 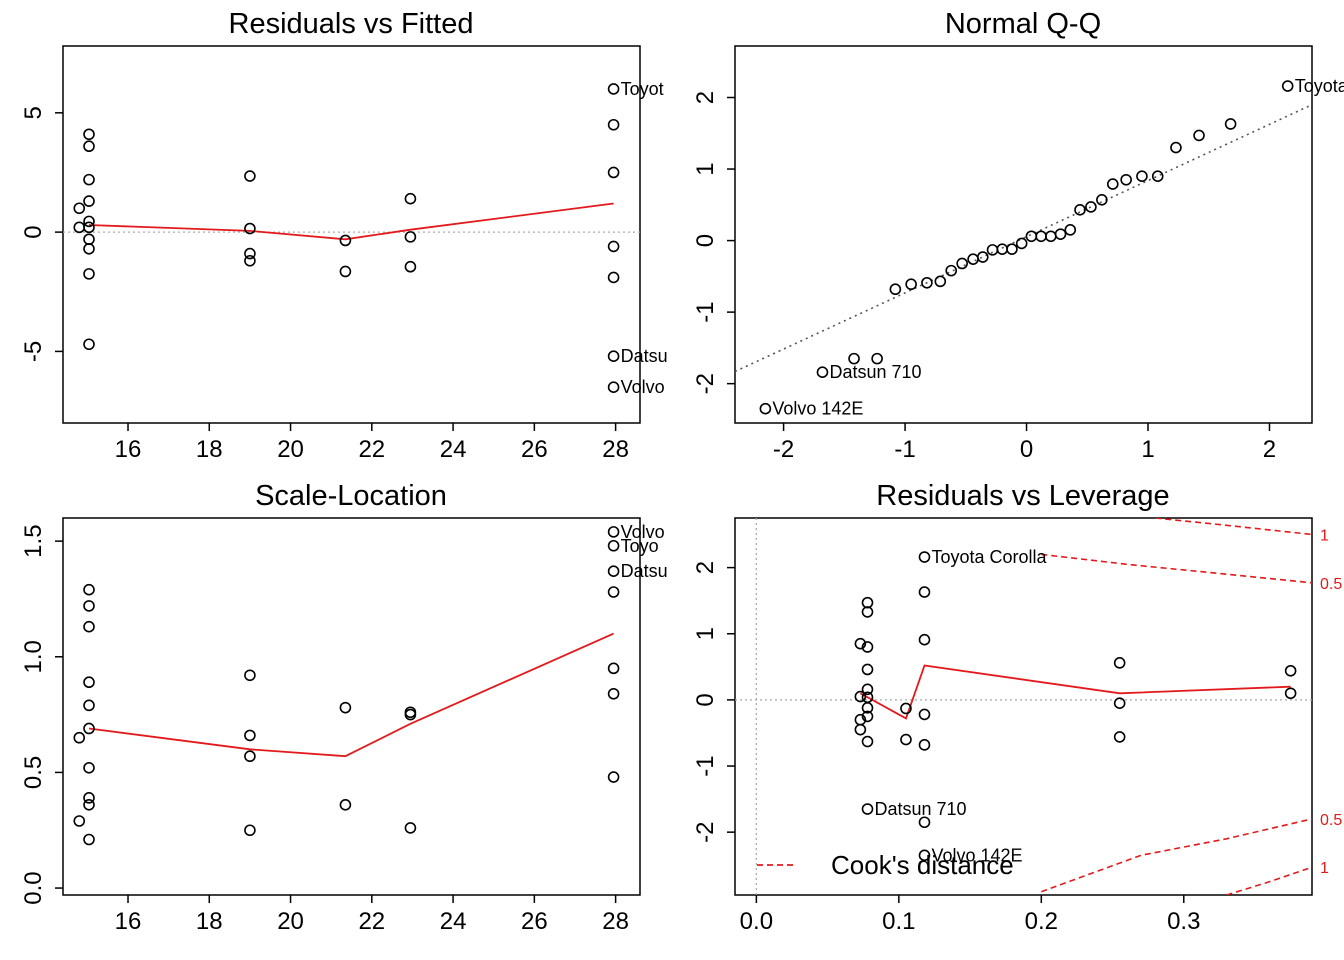 I want to click on y-tick-label: 0.5, so click(x=33, y=772).